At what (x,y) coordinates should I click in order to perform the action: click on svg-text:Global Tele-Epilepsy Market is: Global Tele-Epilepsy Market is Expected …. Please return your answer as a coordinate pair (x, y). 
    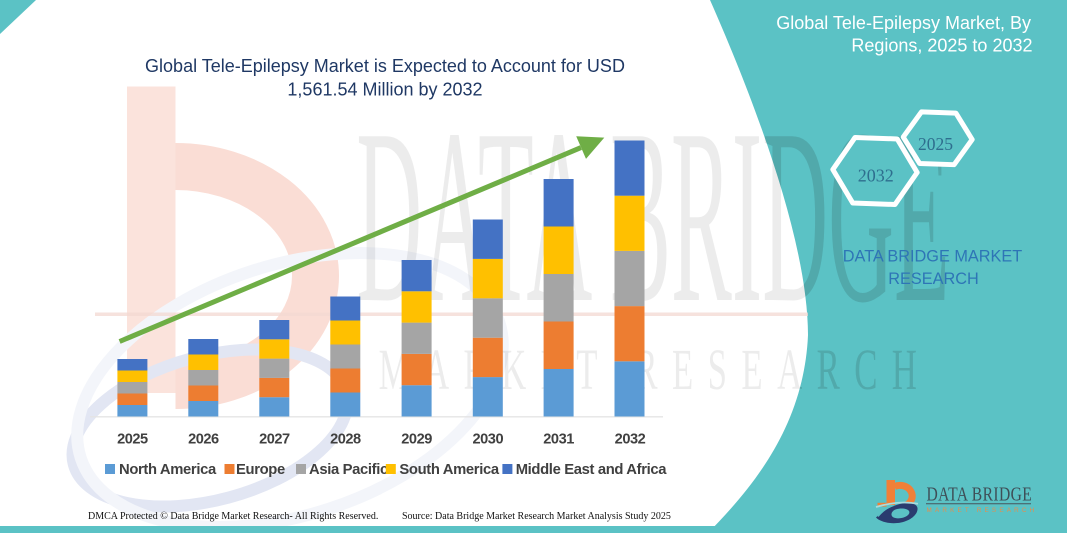
    Looking at the image, I should click on (385, 66).